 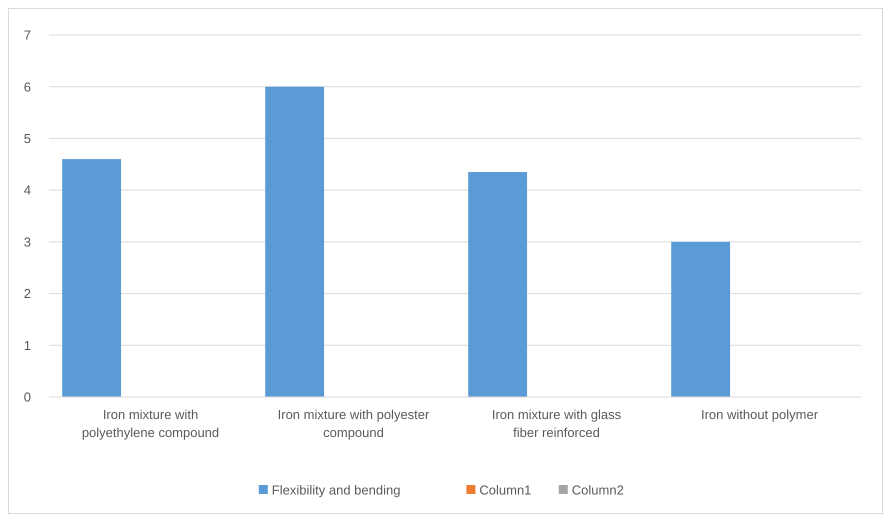 I want to click on y-tick-label: 1, so click(x=27, y=345).